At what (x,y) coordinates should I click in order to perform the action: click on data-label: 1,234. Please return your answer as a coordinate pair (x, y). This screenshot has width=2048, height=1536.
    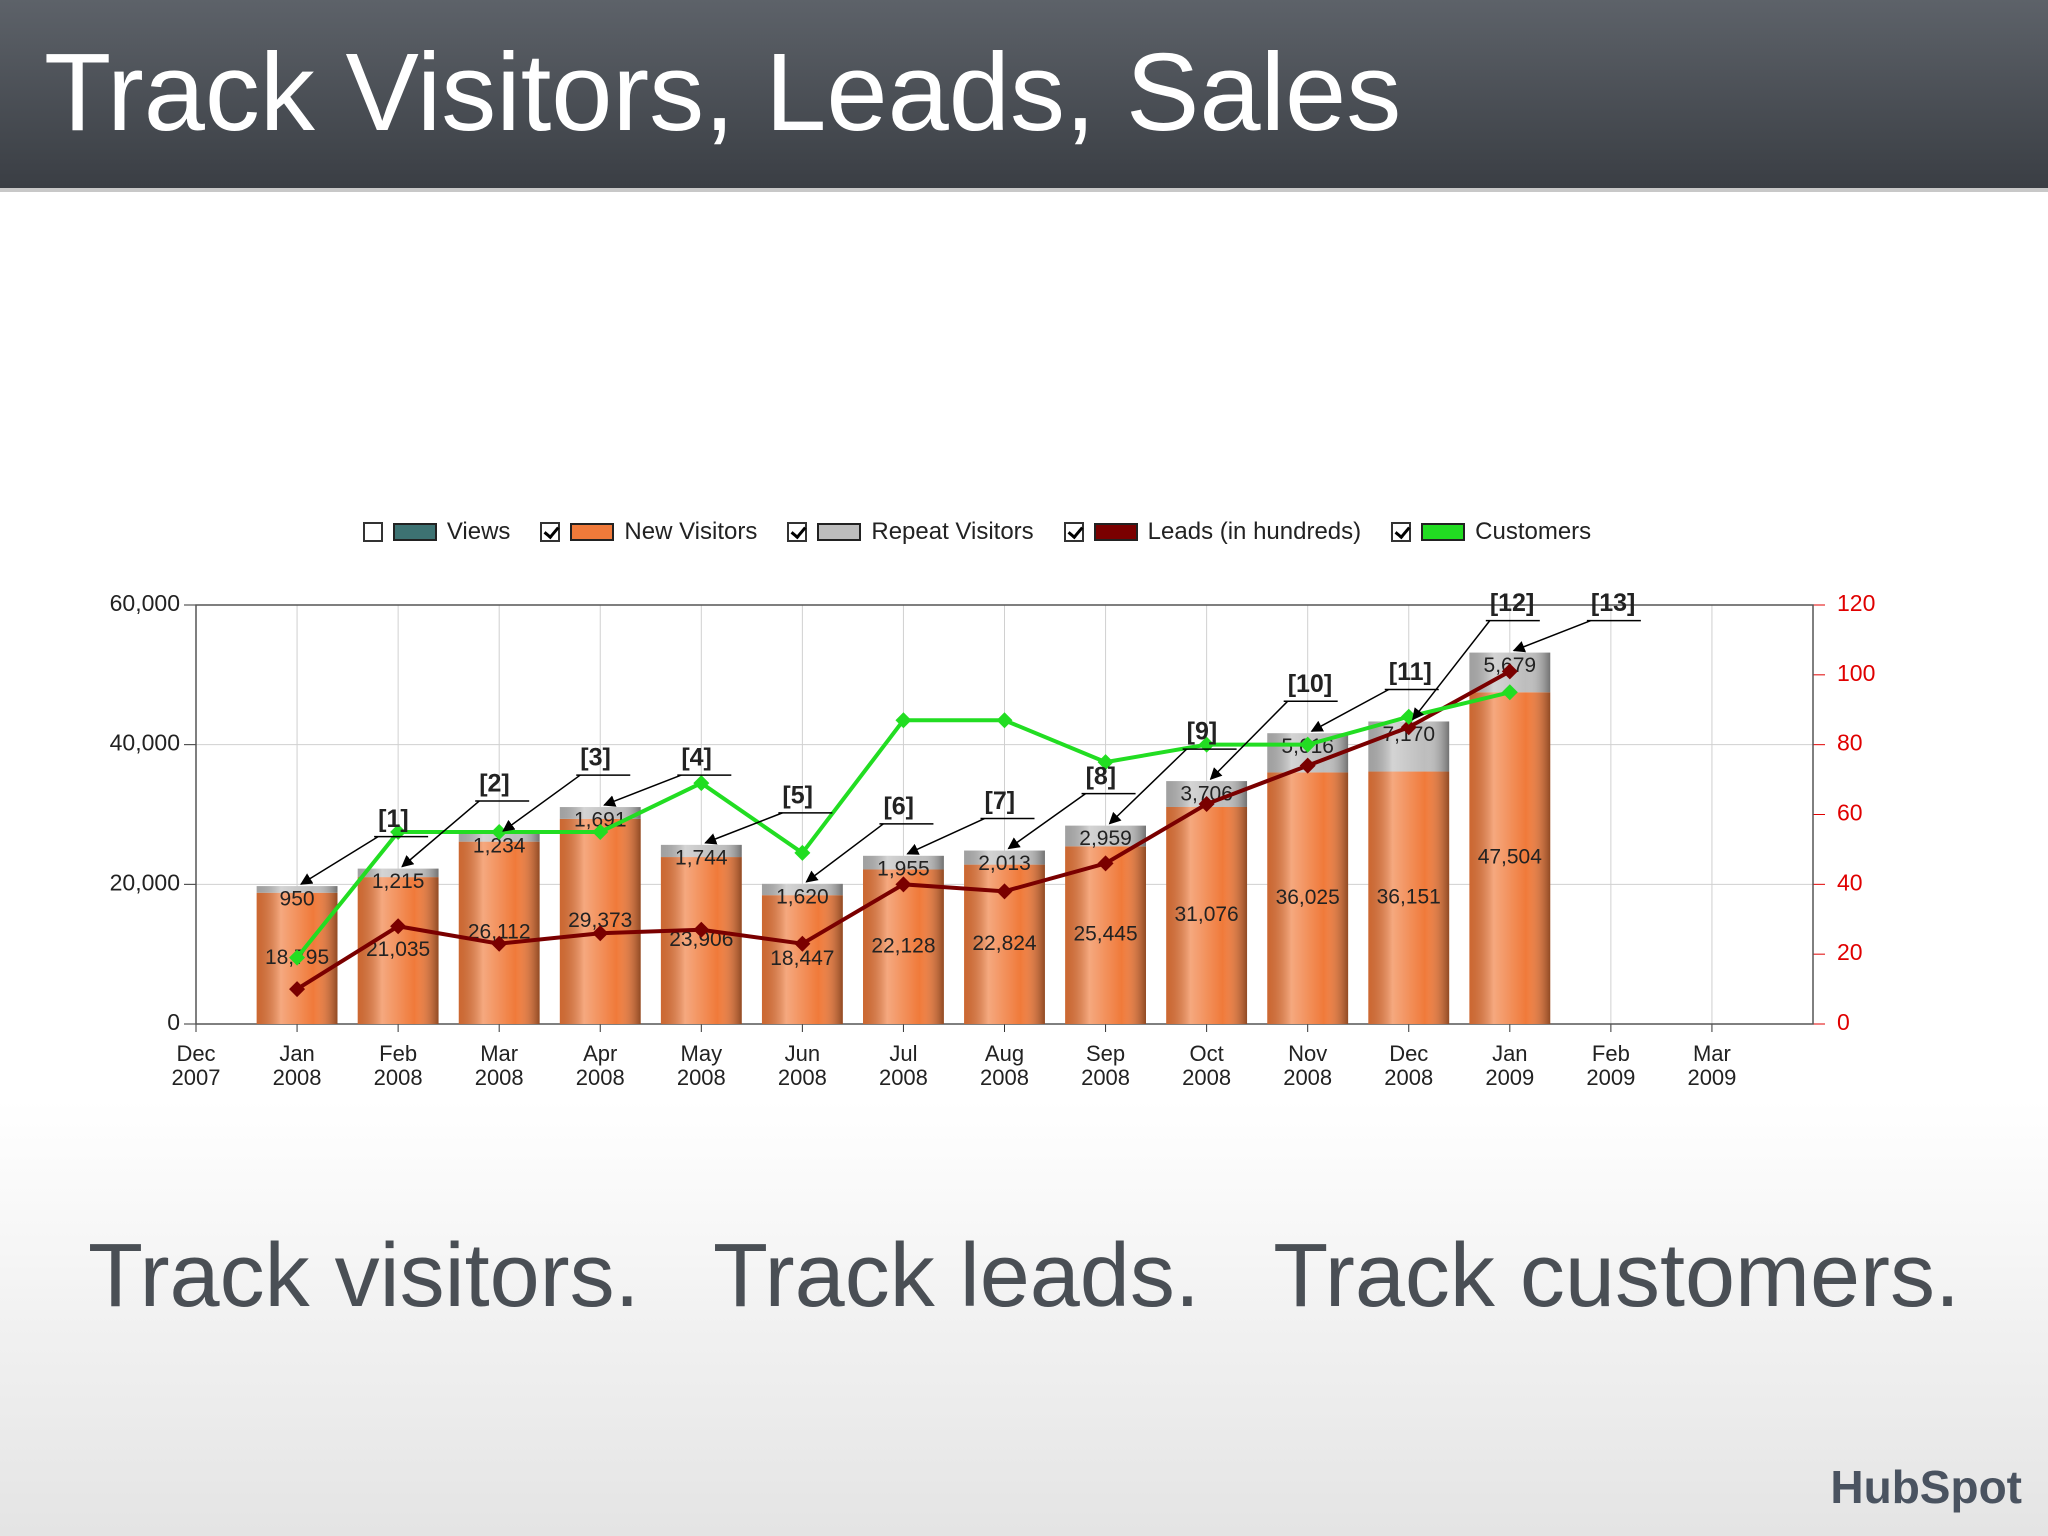
    Looking at the image, I should click on (499, 846).